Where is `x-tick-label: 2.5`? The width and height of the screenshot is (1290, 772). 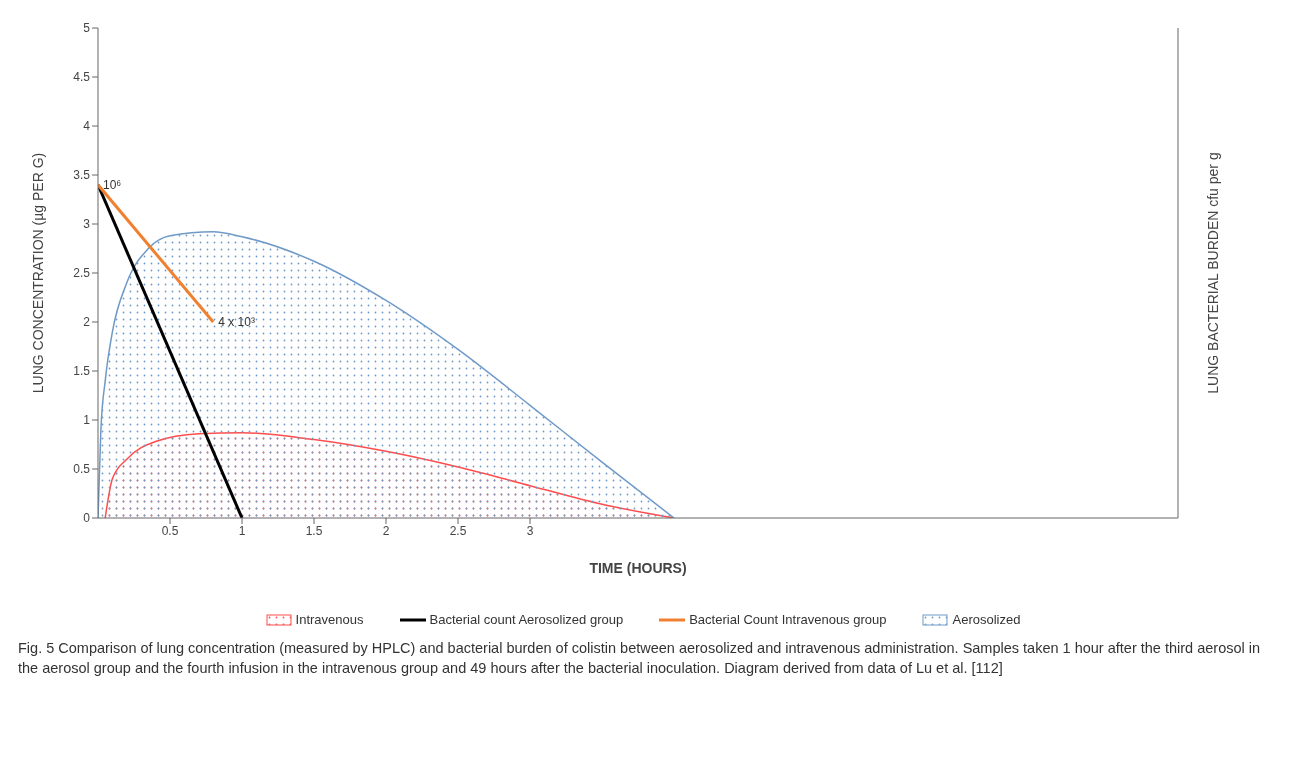 x-tick-label: 2.5 is located at coordinates (458, 530).